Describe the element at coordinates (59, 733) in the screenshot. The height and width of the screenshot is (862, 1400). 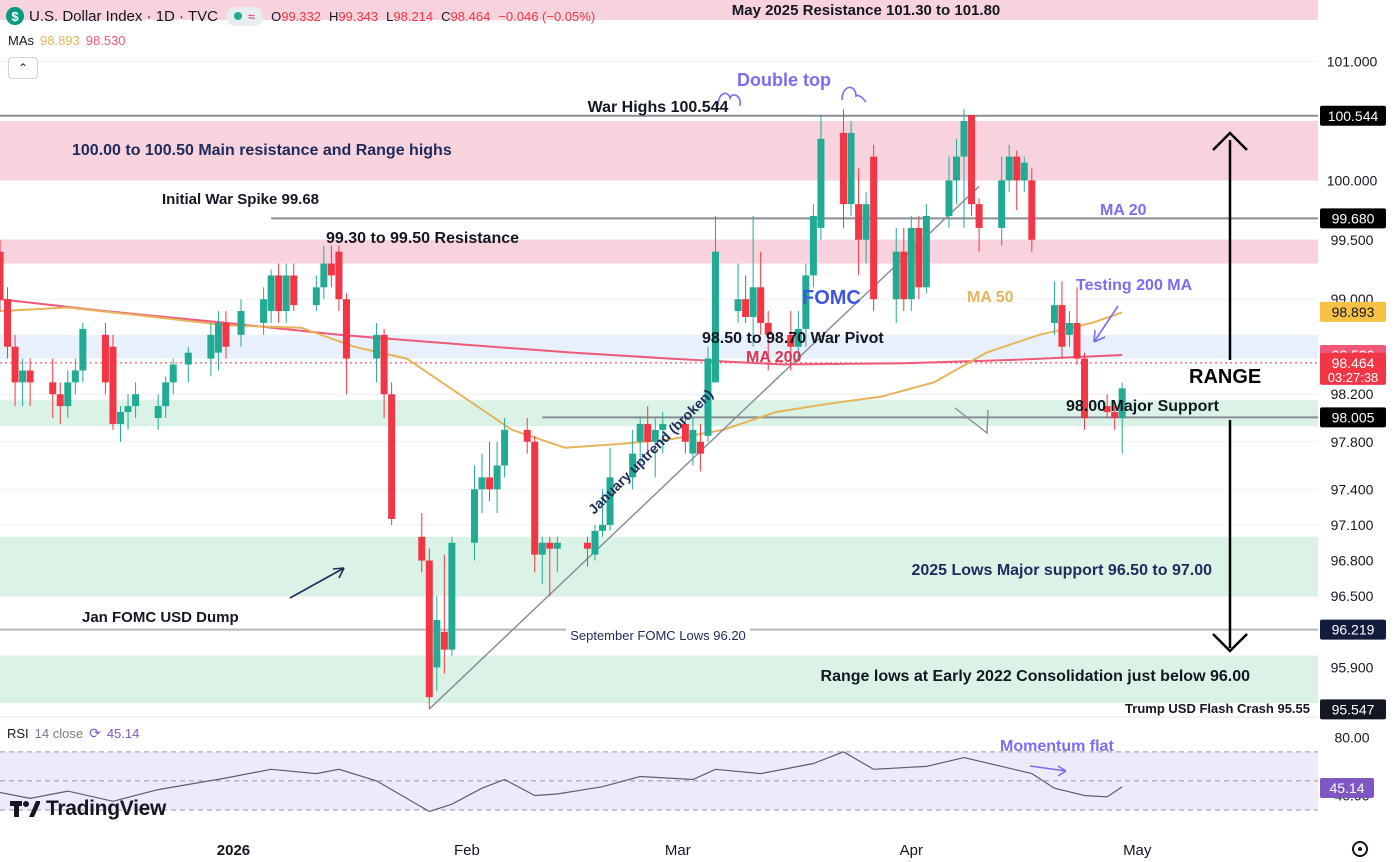
I see `rsi-params: 14 close` at that location.